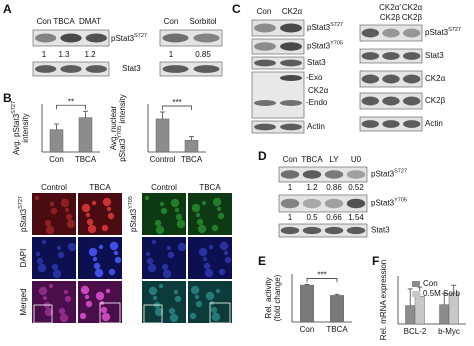  What do you see at coordinates (100, 187) in the screenshot?
I see `column-label: TBCA` at bounding box center [100, 187].